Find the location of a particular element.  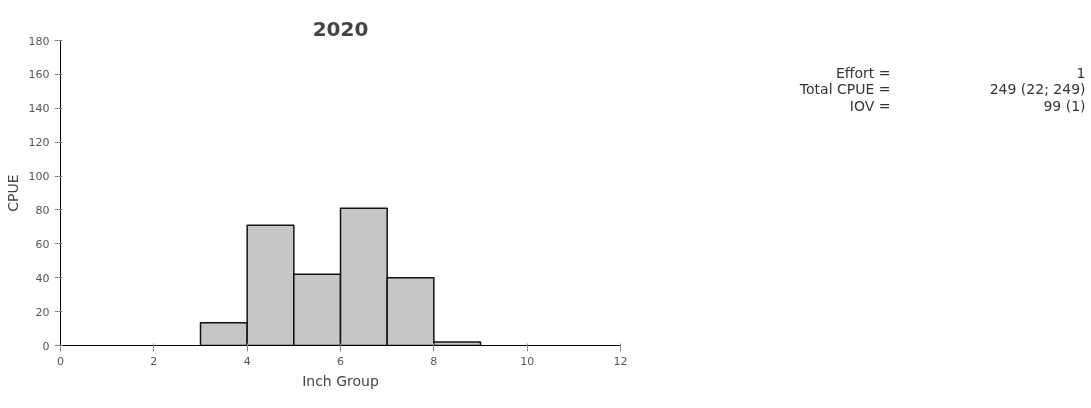

x-tick-label: 4 is located at coordinates (247, 361).